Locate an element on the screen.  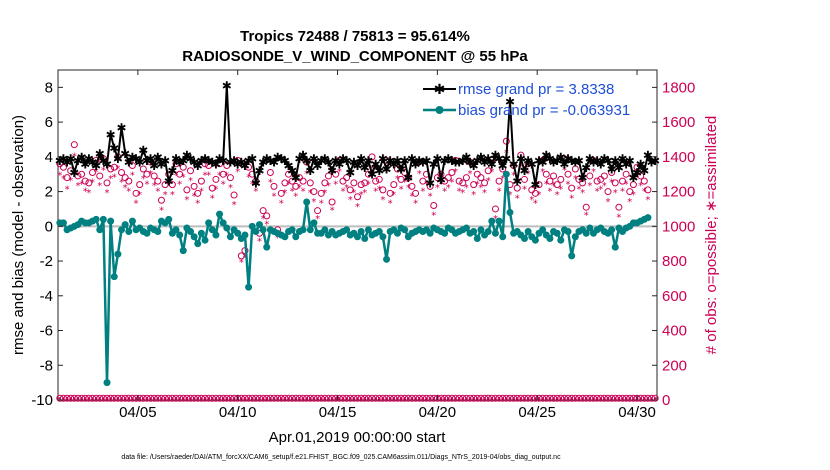
y-right-tick-label: 1800 is located at coordinates (678, 87).